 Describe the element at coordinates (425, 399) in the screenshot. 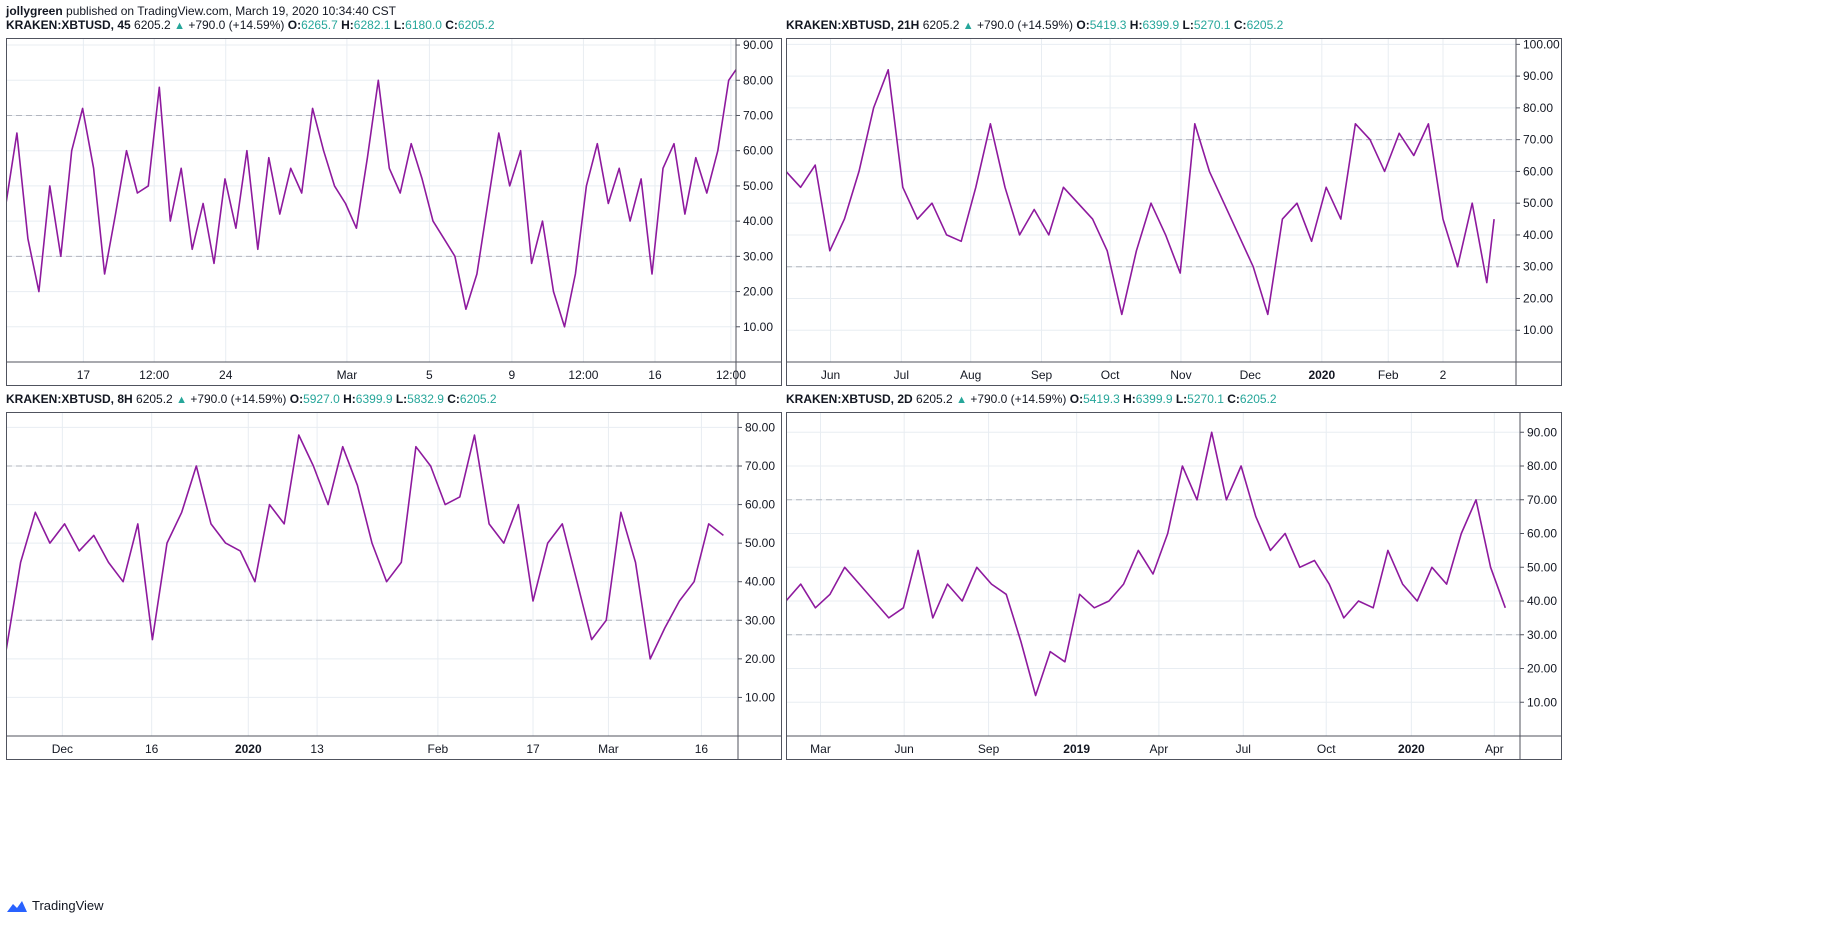

I see `l-value: 5832.9` at that location.